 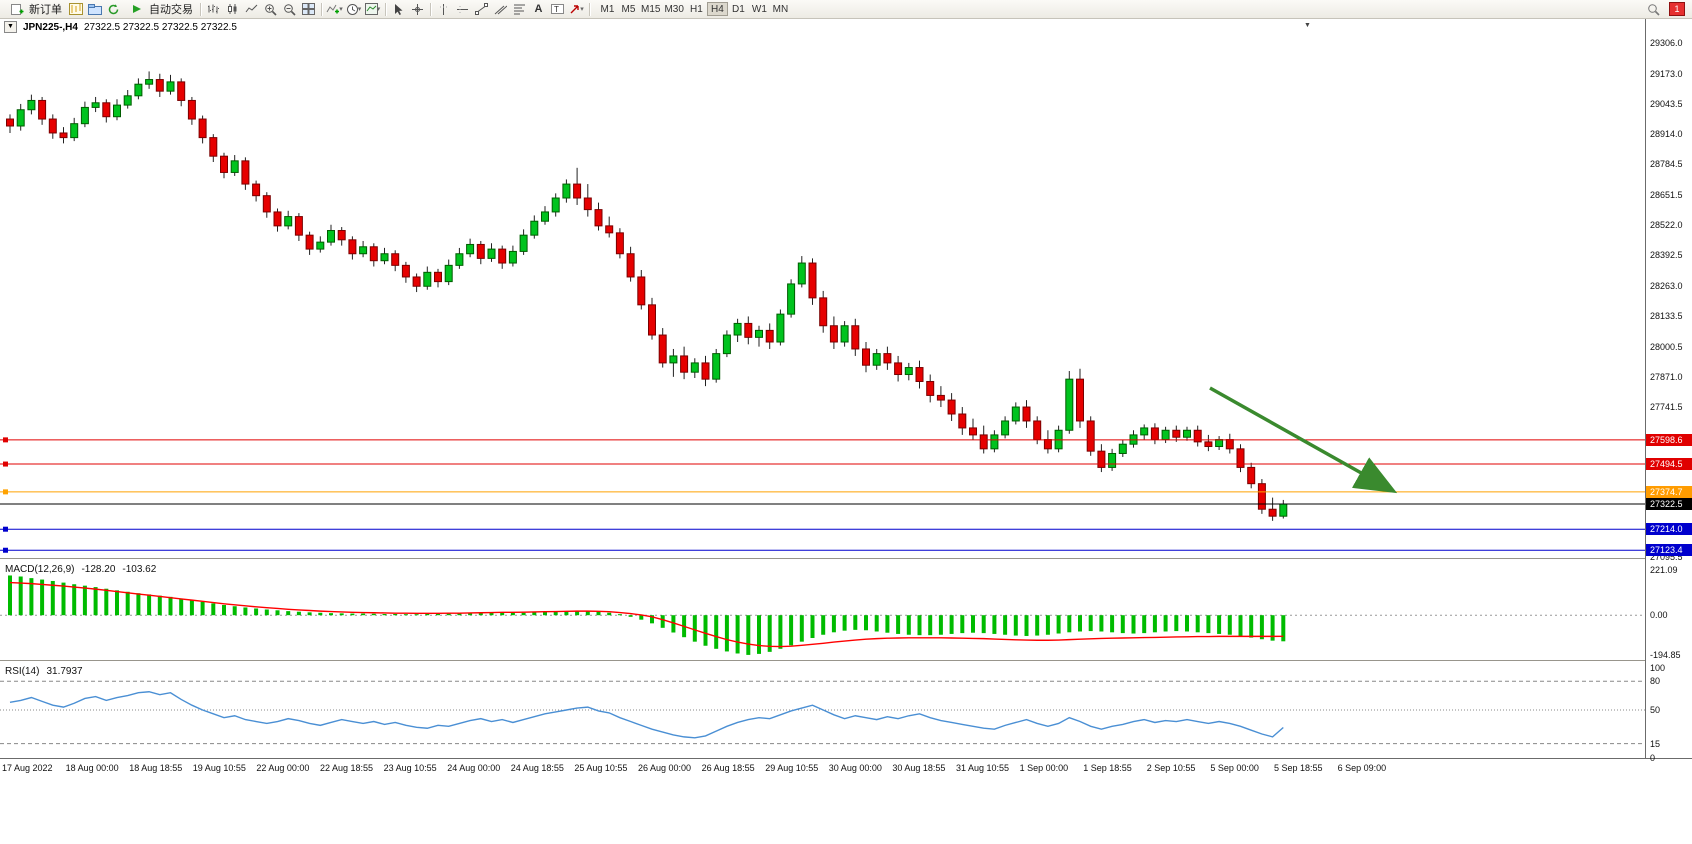 What do you see at coordinates (738, 9) in the screenshot?
I see `timeframe-button-d1: D1` at bounding box center [738, 9].